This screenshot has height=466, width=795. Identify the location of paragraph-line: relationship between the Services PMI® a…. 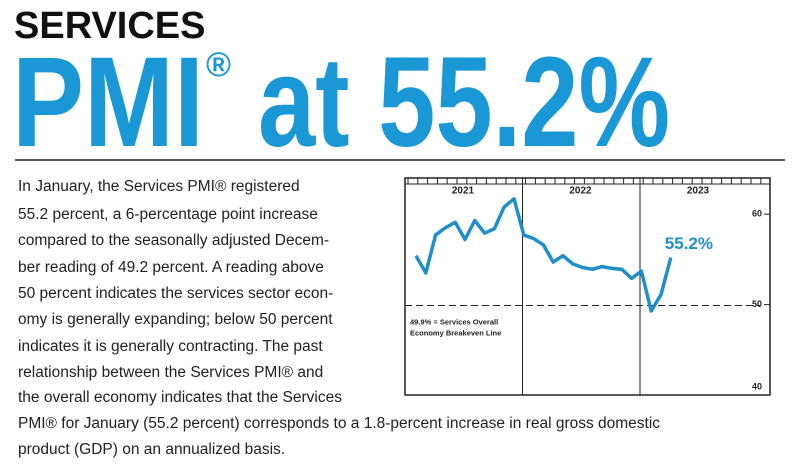
(170, 372).